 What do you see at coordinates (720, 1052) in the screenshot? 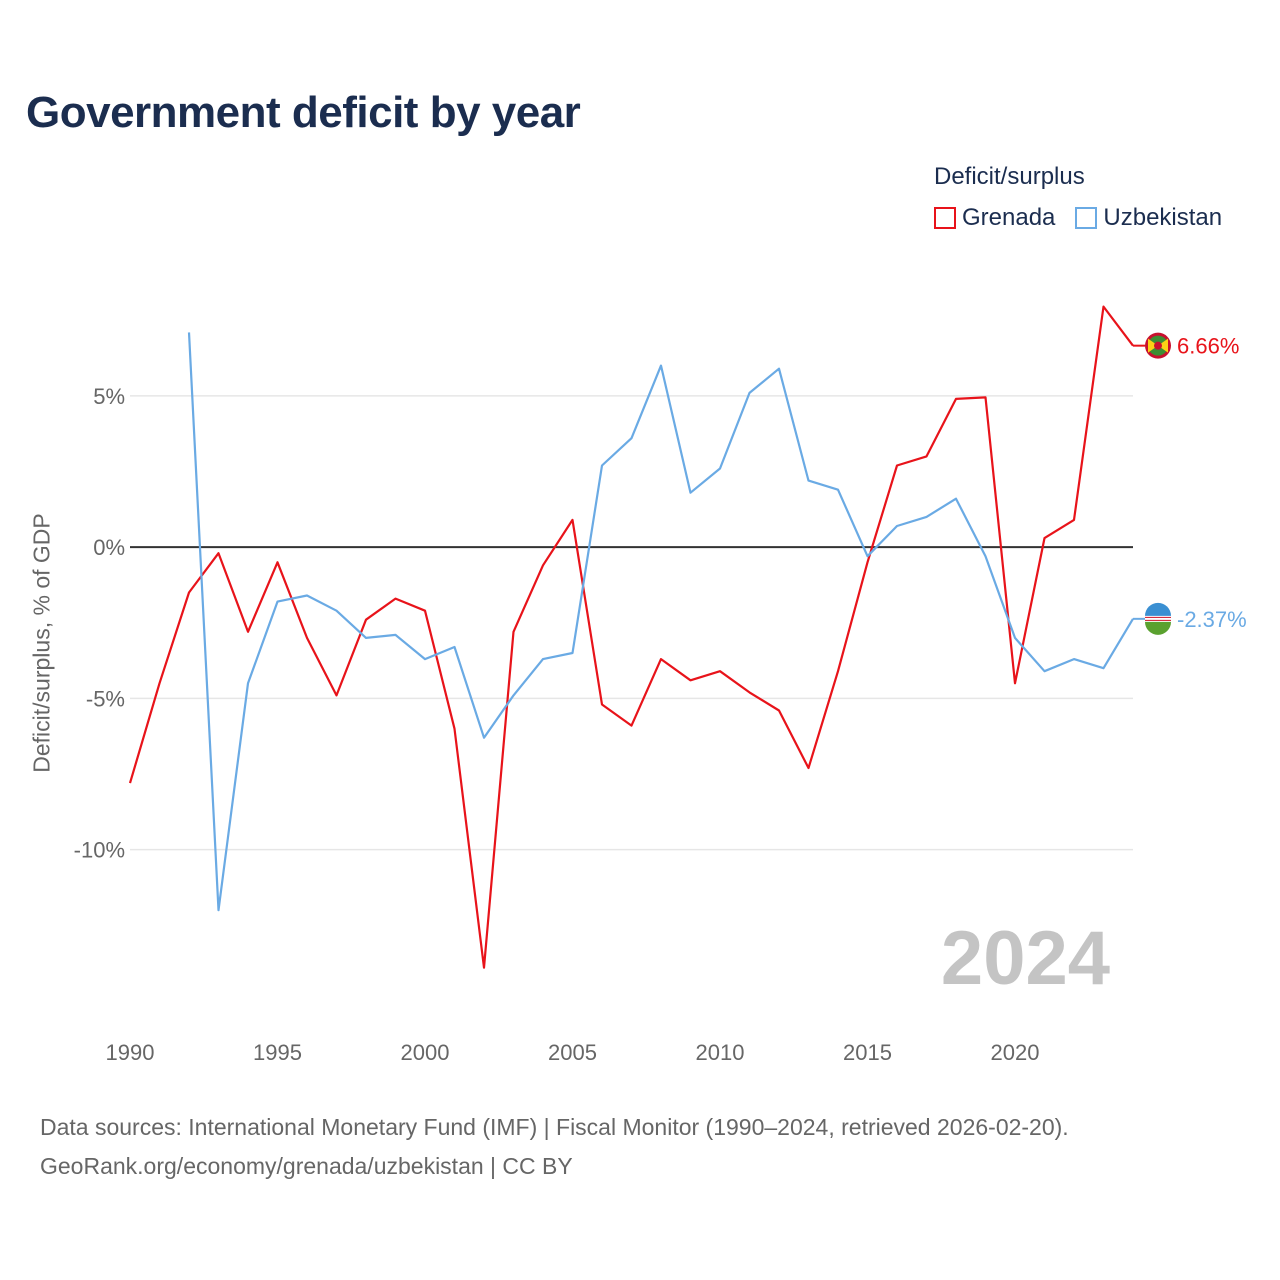
I see `x-tick-label: 2010` at bounding box center [720, 1052].